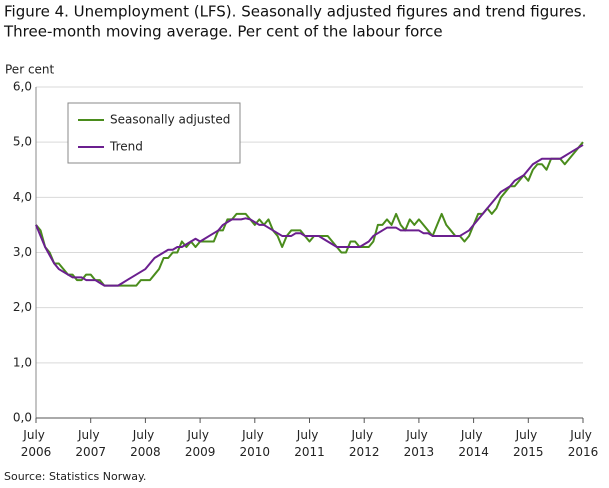 This screenshot has height=488, width=609. Describe the element at coordinates (309, 443) in the screenshot. I see `x-tick-label: July 2011` at that location.